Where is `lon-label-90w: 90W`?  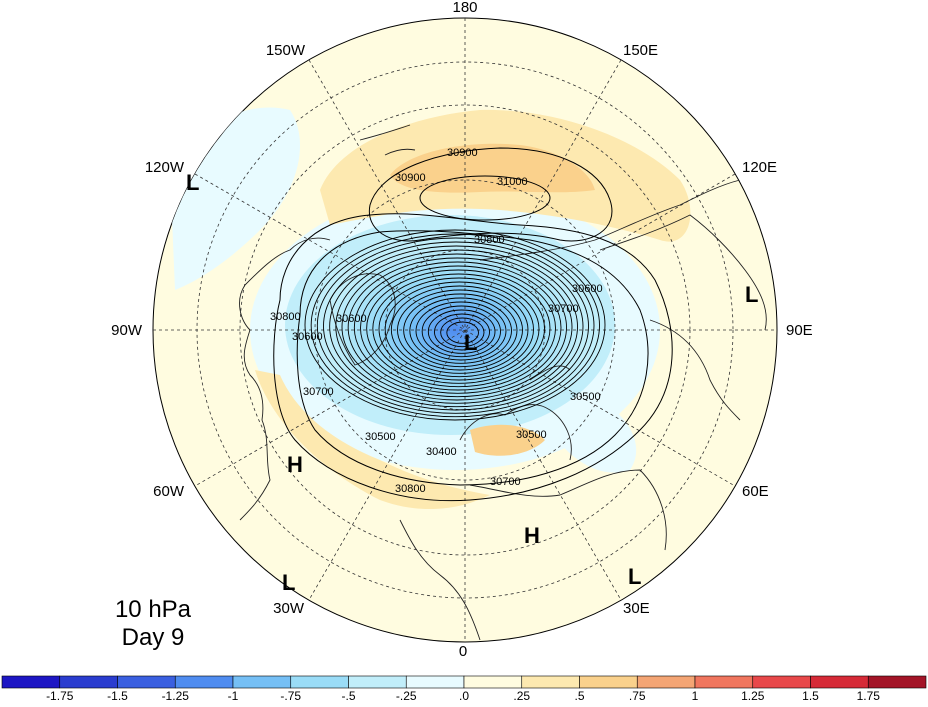
lon-label-90w: 90W is located at coordinates (127, 330).